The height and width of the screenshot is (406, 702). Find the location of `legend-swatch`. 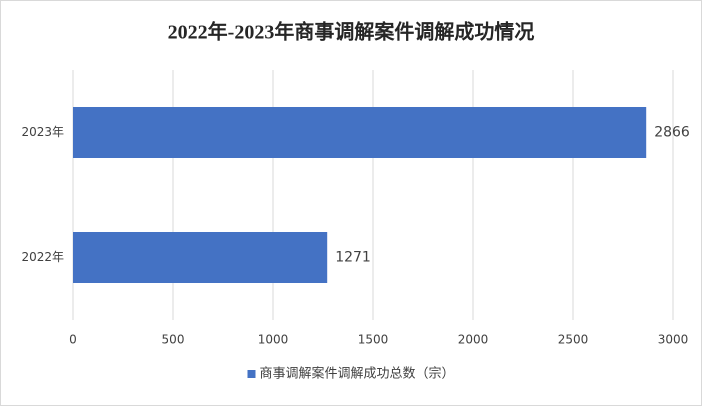

legend-swatch is located at coordinates (251, 374).